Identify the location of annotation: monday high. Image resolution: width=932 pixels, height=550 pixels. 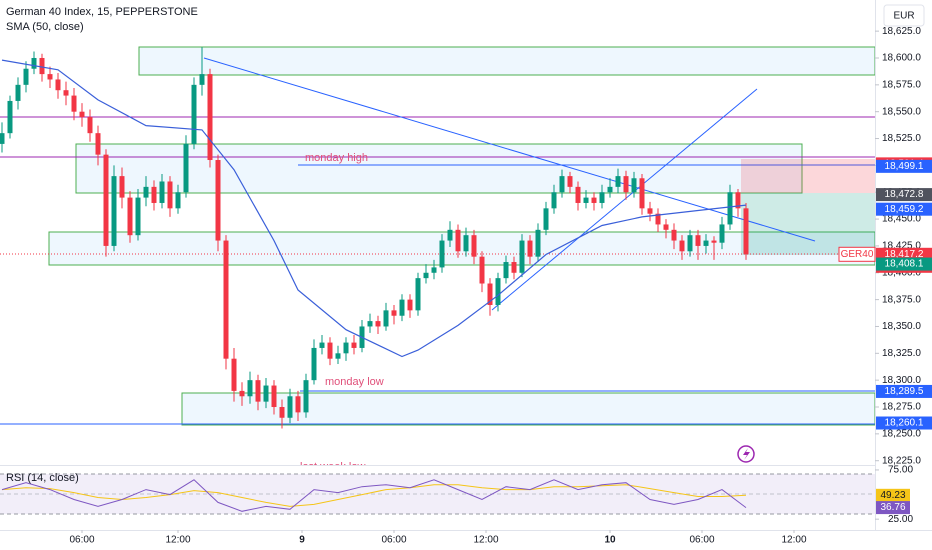
(336, 158).